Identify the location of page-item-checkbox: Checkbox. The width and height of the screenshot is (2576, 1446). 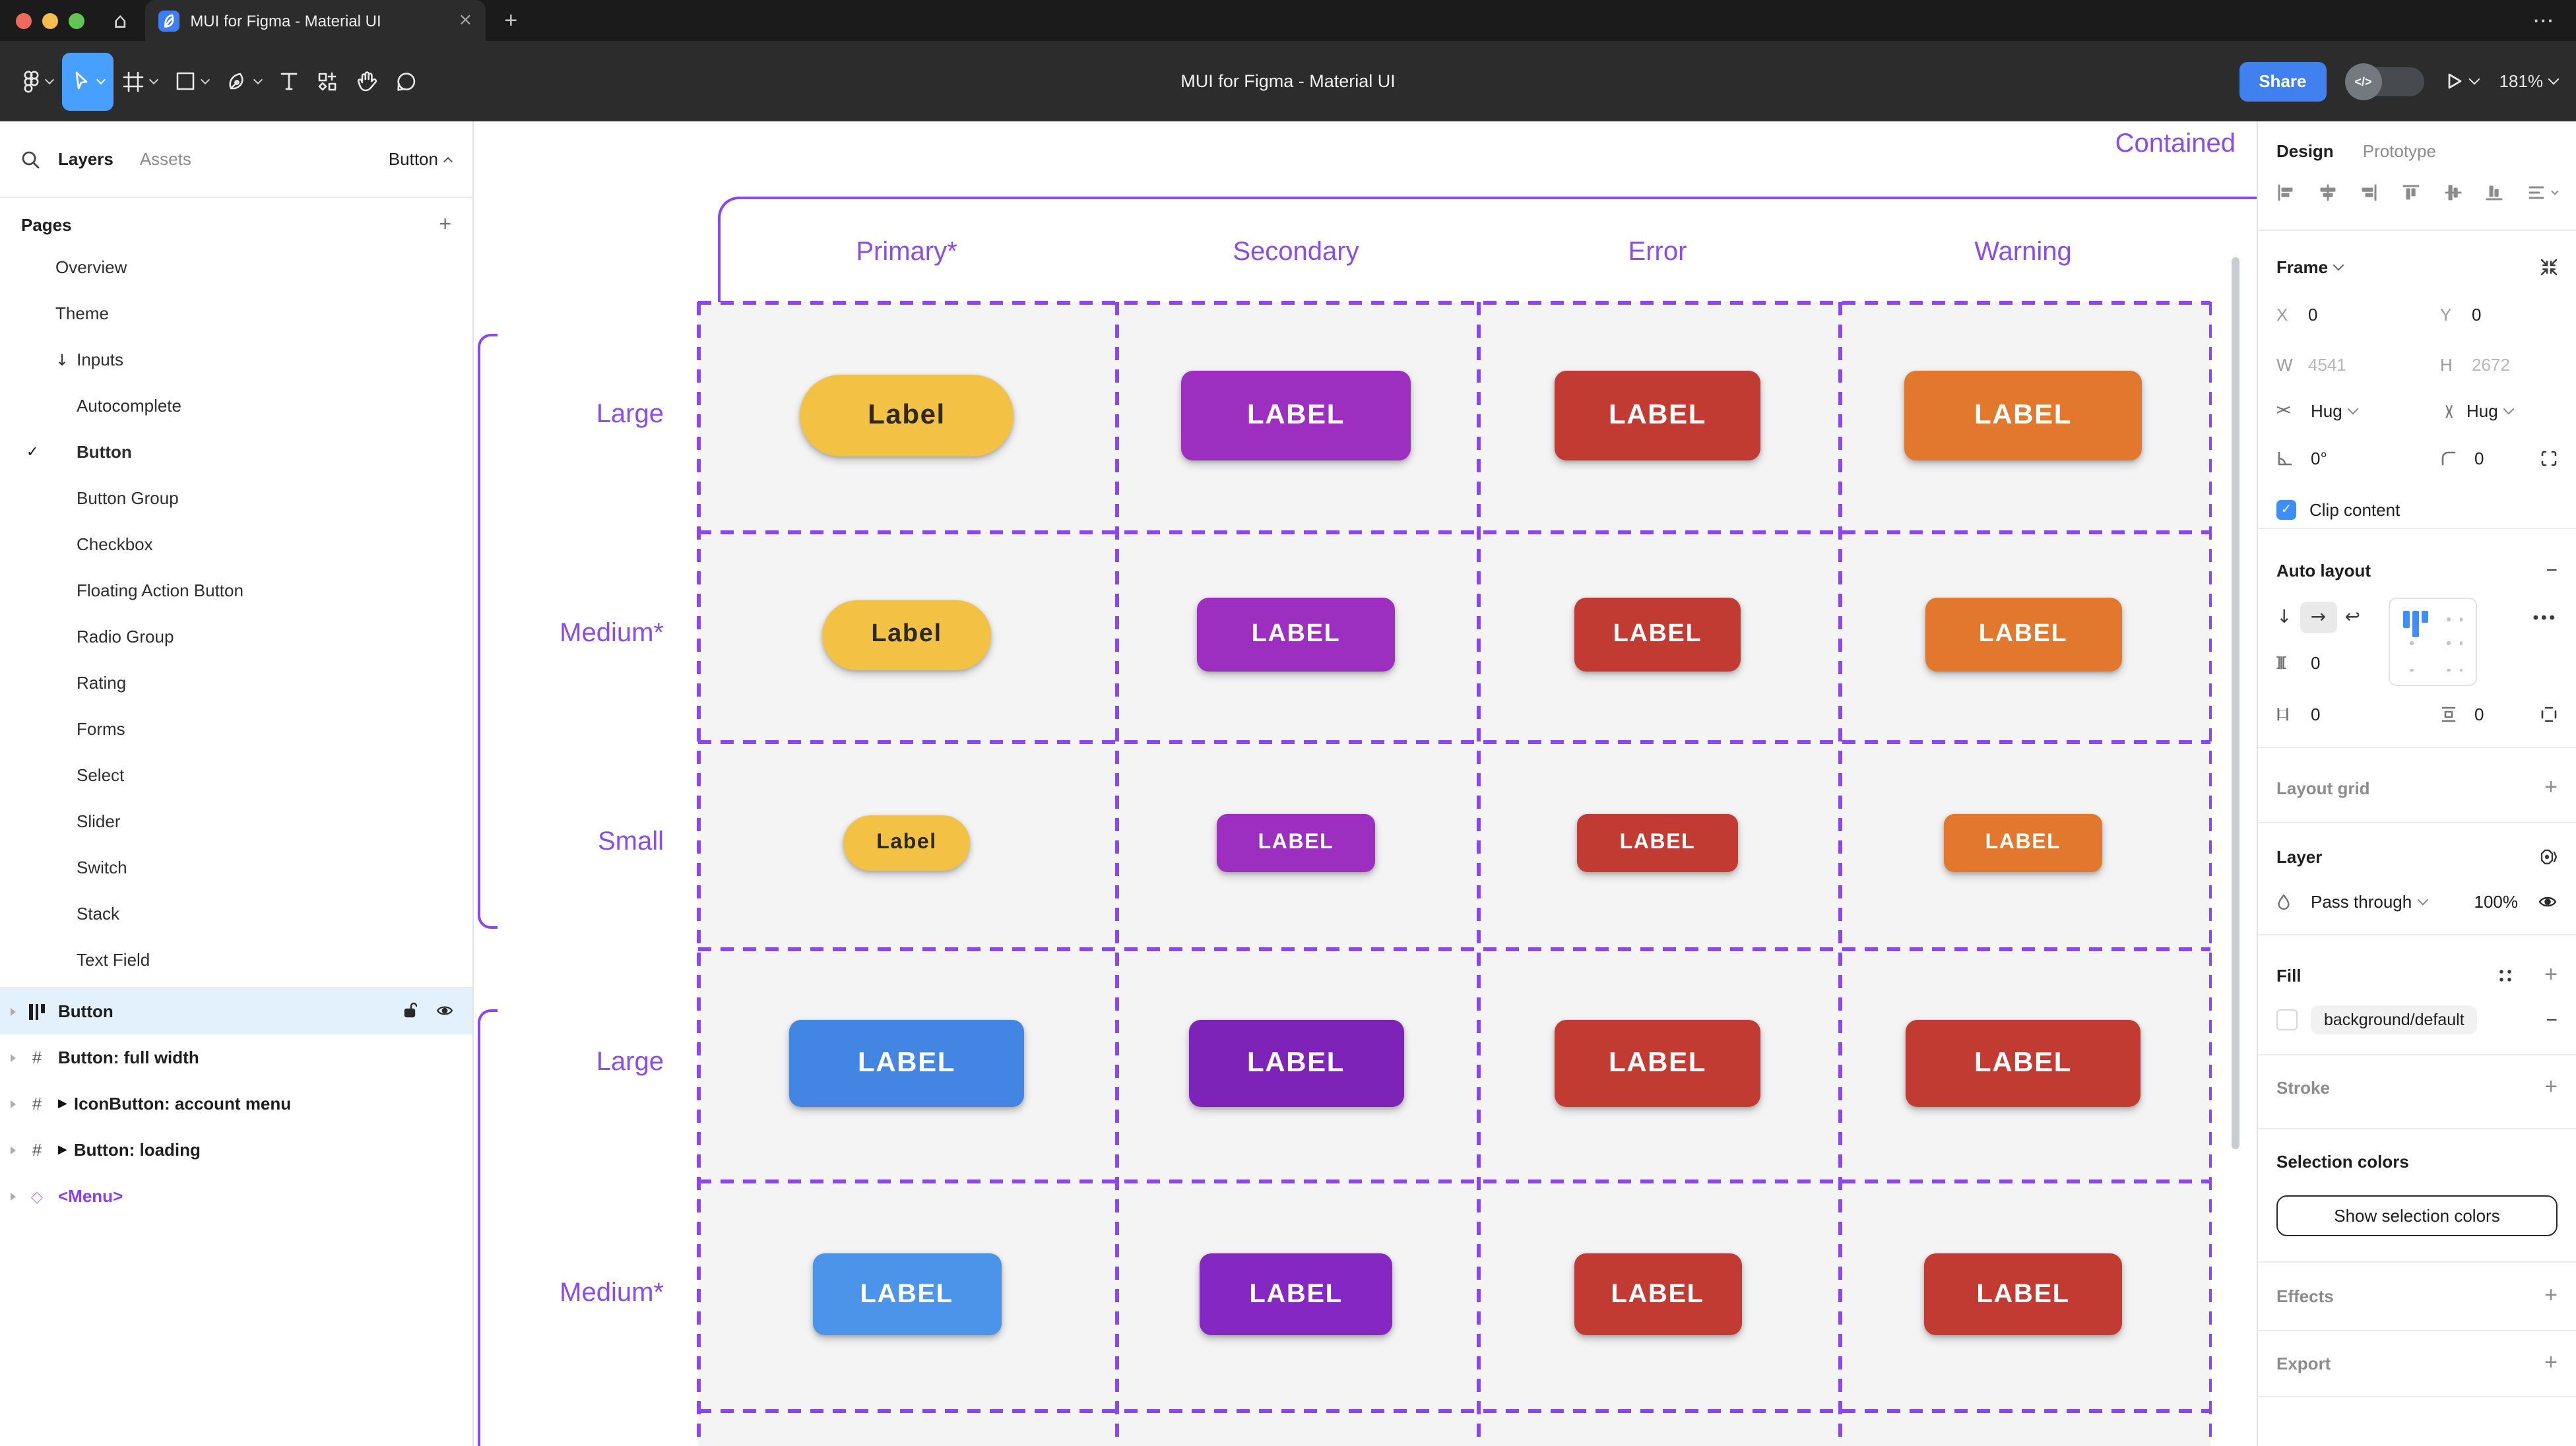
(236, 544).